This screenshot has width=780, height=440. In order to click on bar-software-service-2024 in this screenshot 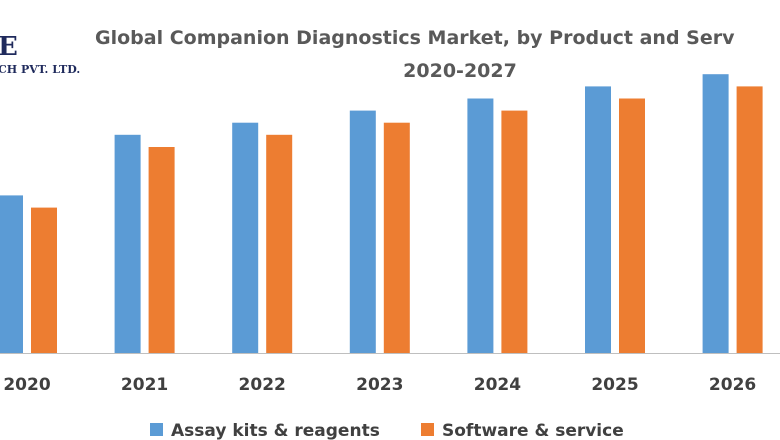, I will do `click(514, 231)`.